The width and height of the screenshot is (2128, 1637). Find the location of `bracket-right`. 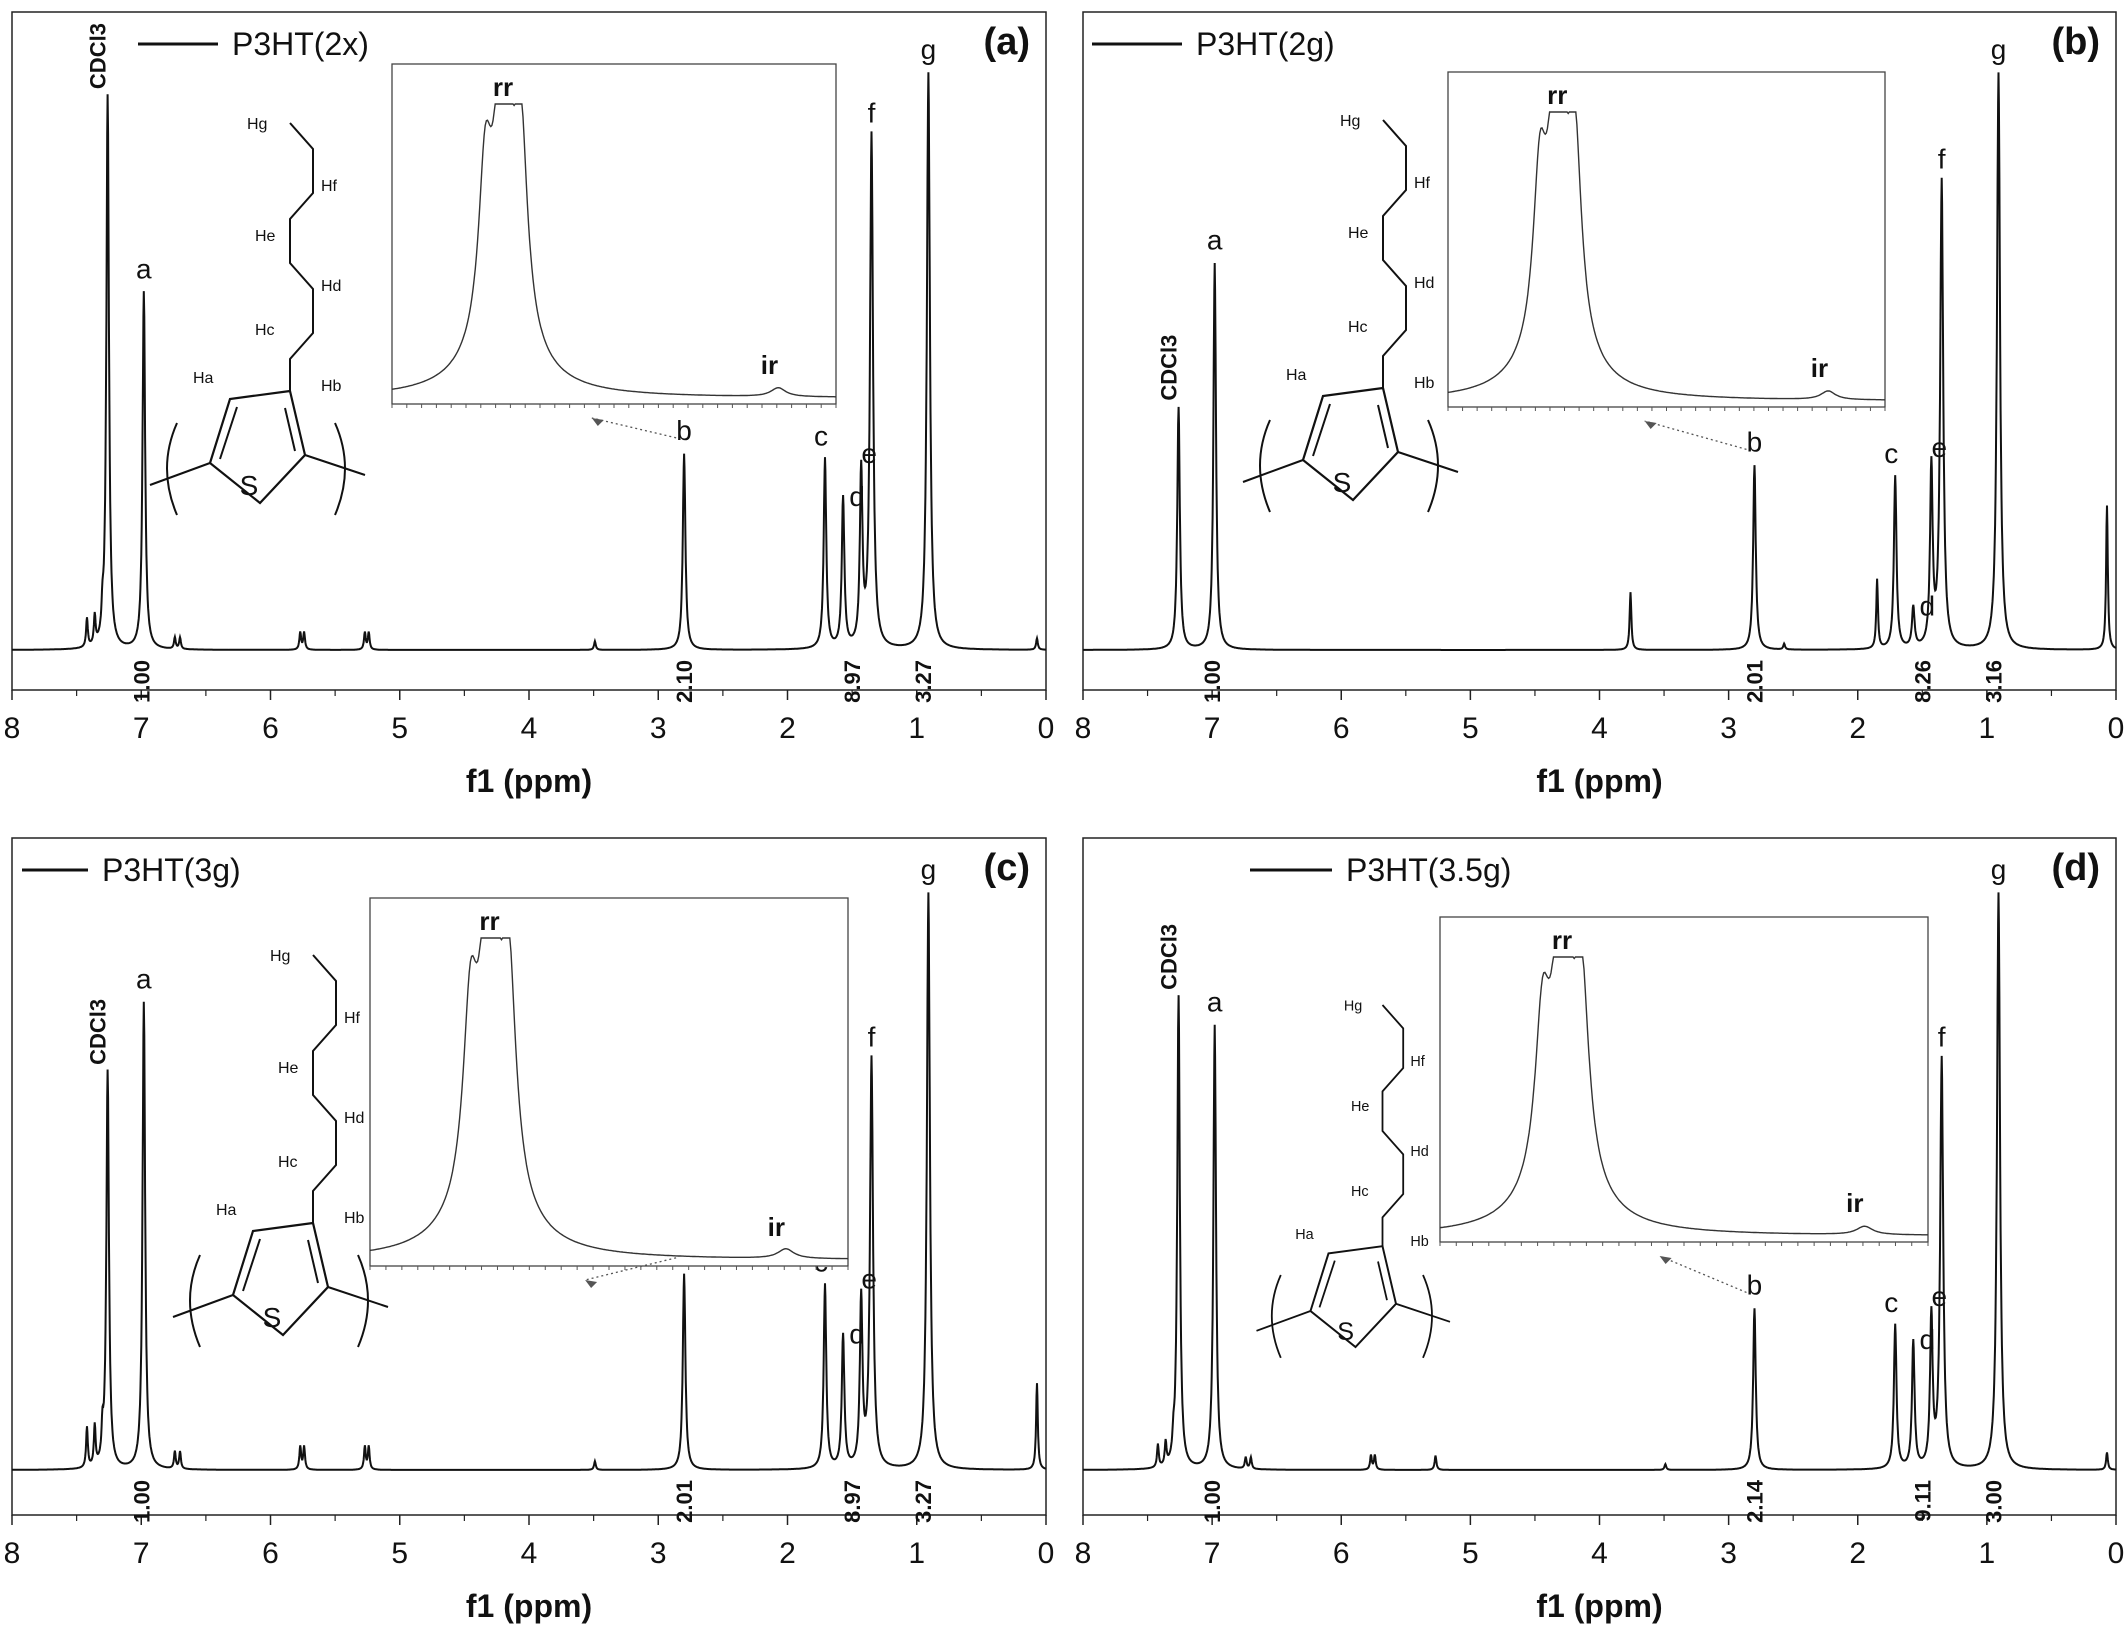

bracket-right is located at coordinates (1427, 1316).